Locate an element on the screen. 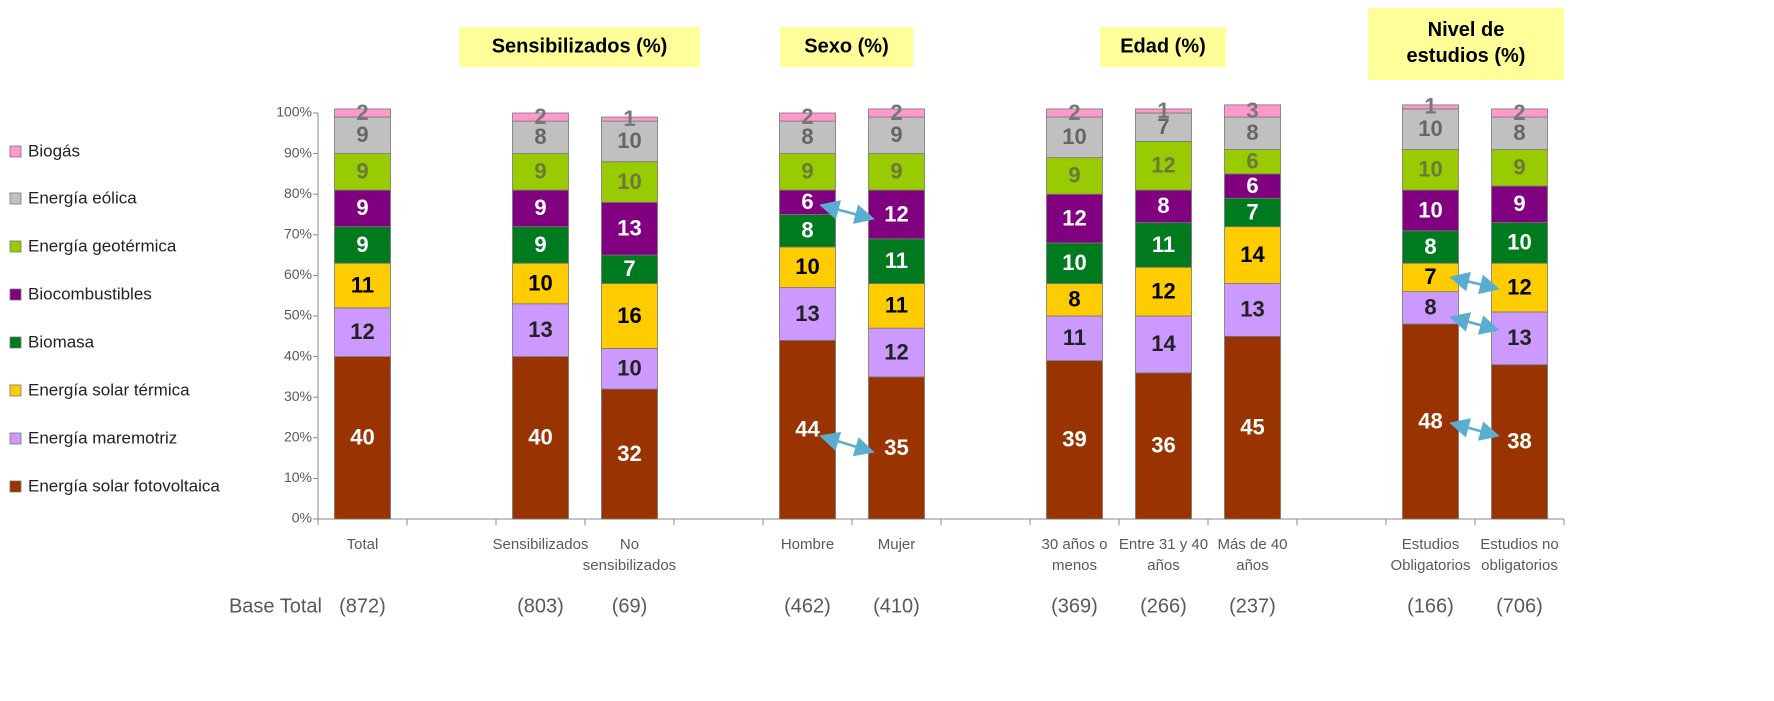  base-label: Base Total is located at coordinates (275, 606).